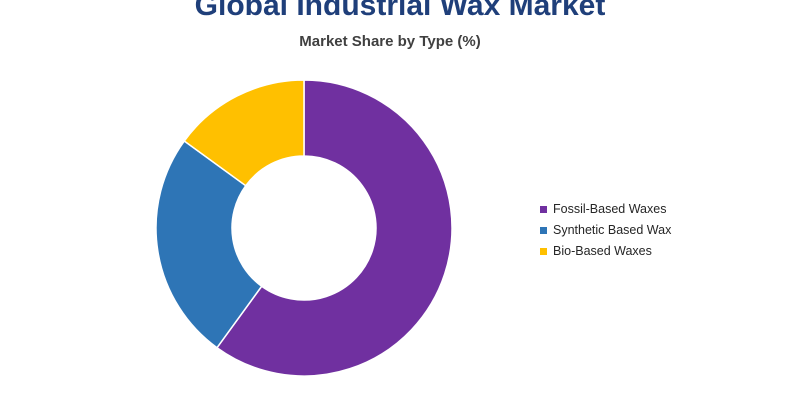 This screenshot has width=800, height=400. Describe the element at coordinates (602, 251) in the screenshot. I see `legend-label-bio-based-waxes: Bio-Based Waxes` at that location.